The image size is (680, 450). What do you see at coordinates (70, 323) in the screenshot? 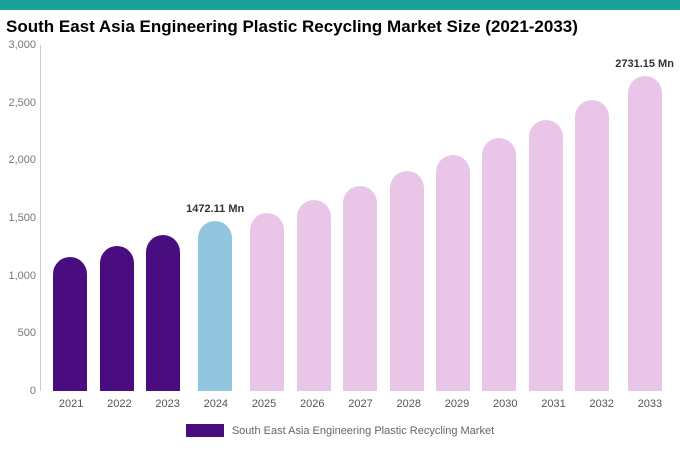
I see `bar-2021` at bounding box center [70, 323].